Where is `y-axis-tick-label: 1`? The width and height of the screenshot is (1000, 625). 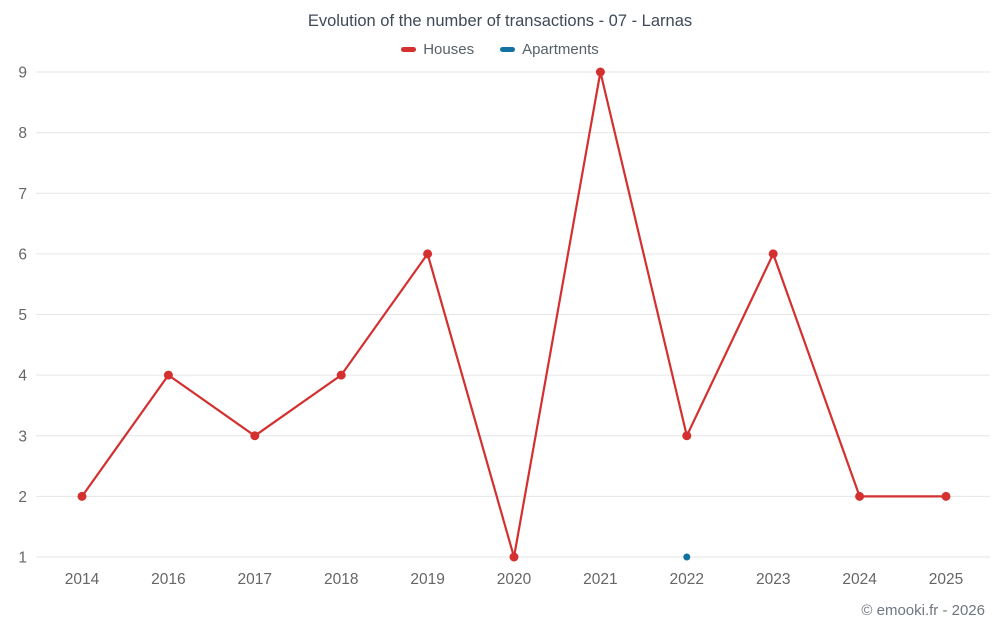
y-axis-tick-label: 1 is located at coordinates (22, 558).